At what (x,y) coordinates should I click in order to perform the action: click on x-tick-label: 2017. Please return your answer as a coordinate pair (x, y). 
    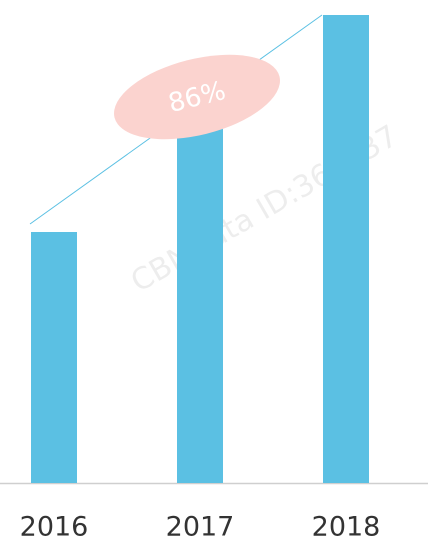
    Looking at the image, I should click on (200, 527).